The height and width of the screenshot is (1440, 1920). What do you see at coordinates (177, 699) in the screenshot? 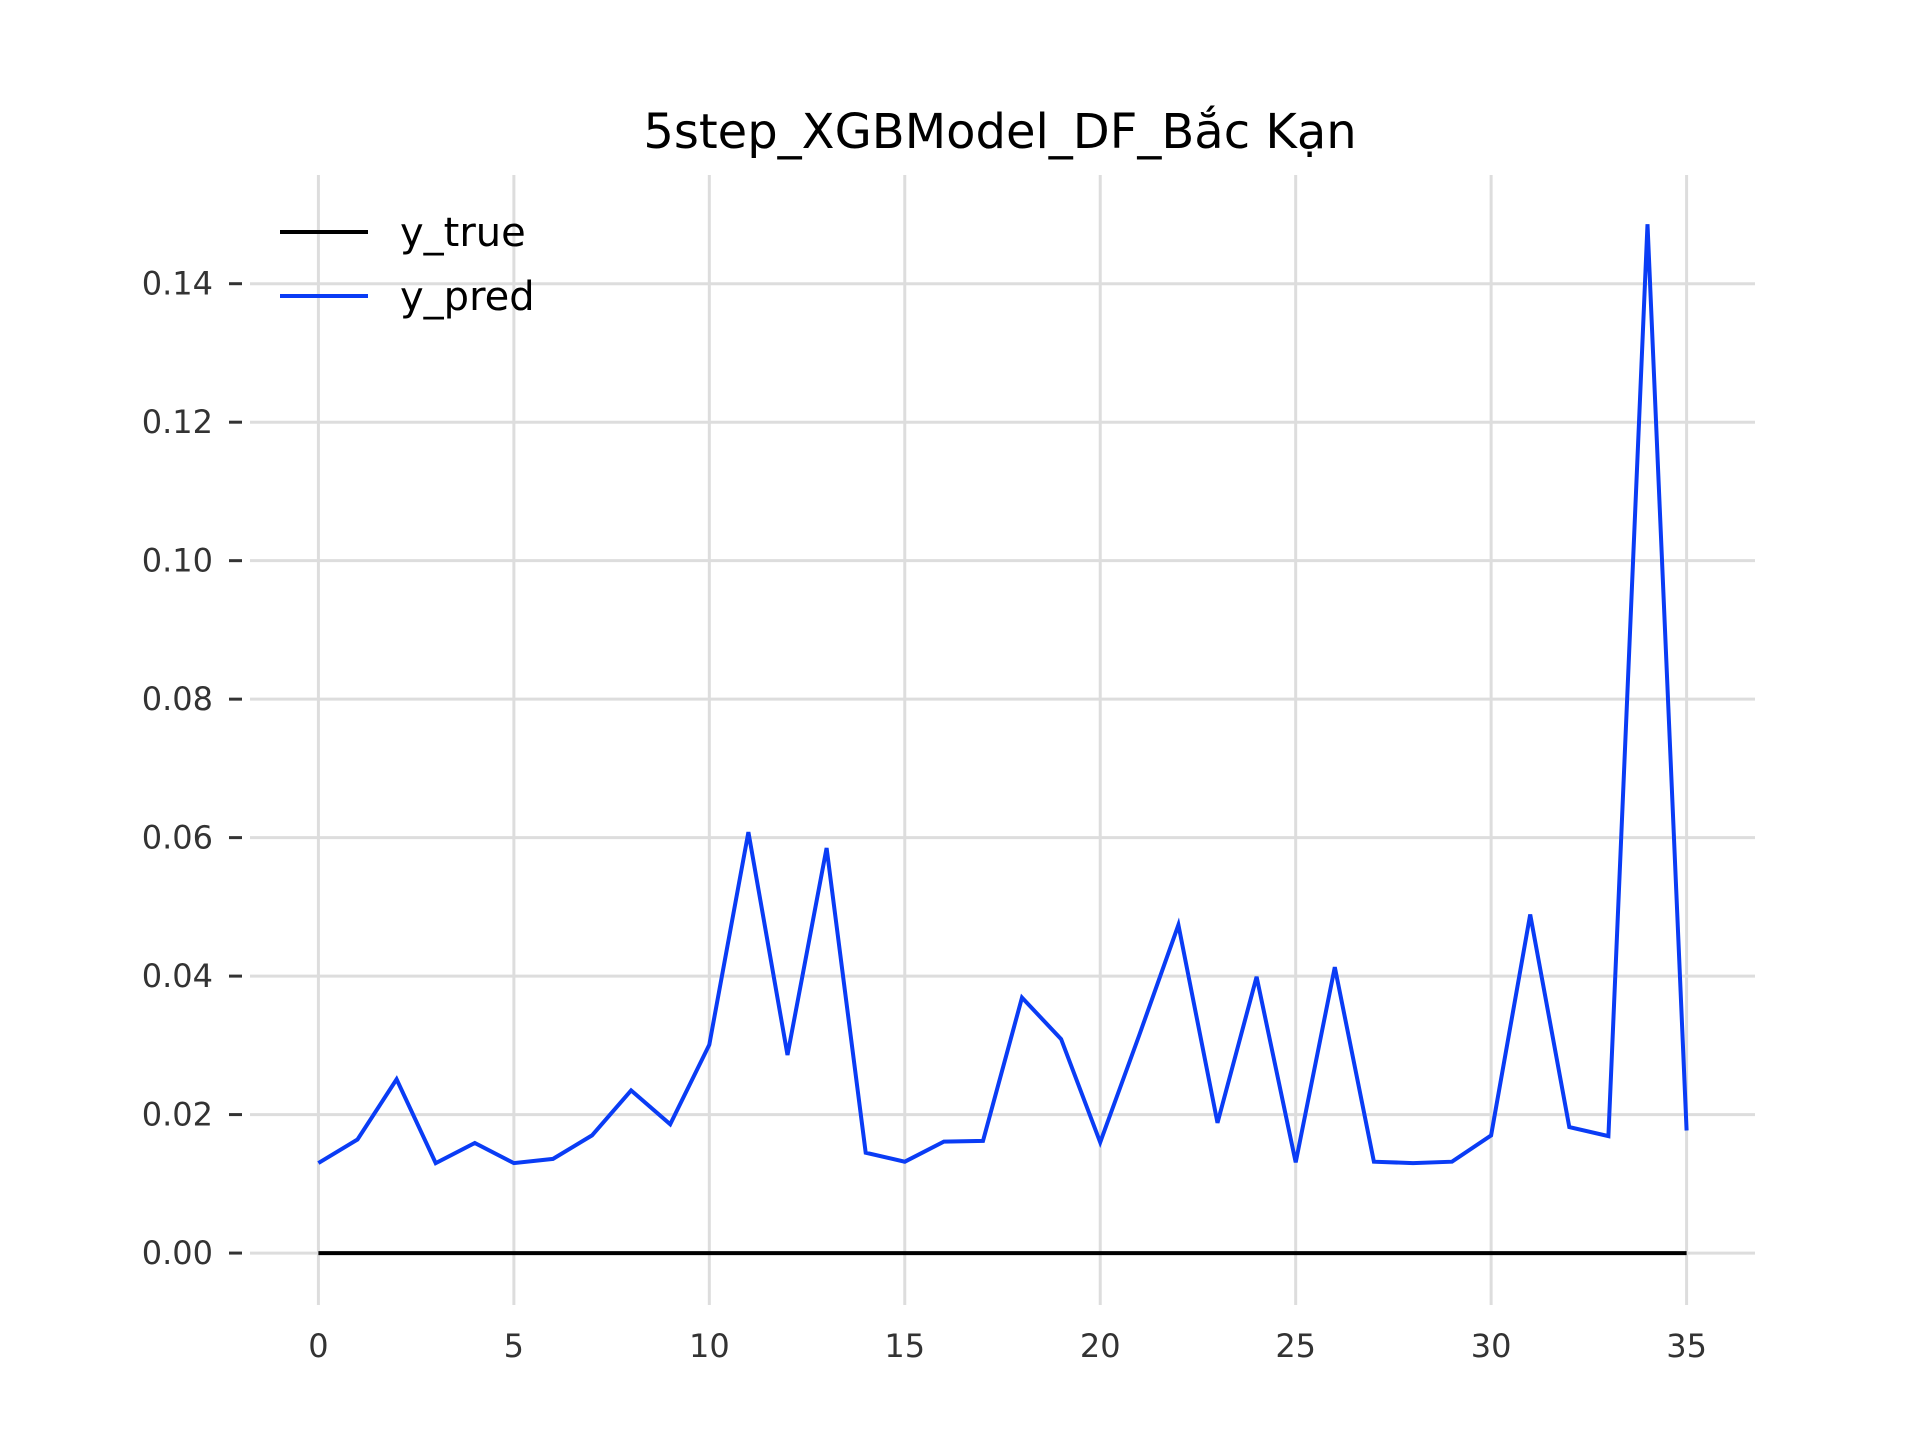
I see `y-tick-label: 0.08` at bounding box center [177, 699].